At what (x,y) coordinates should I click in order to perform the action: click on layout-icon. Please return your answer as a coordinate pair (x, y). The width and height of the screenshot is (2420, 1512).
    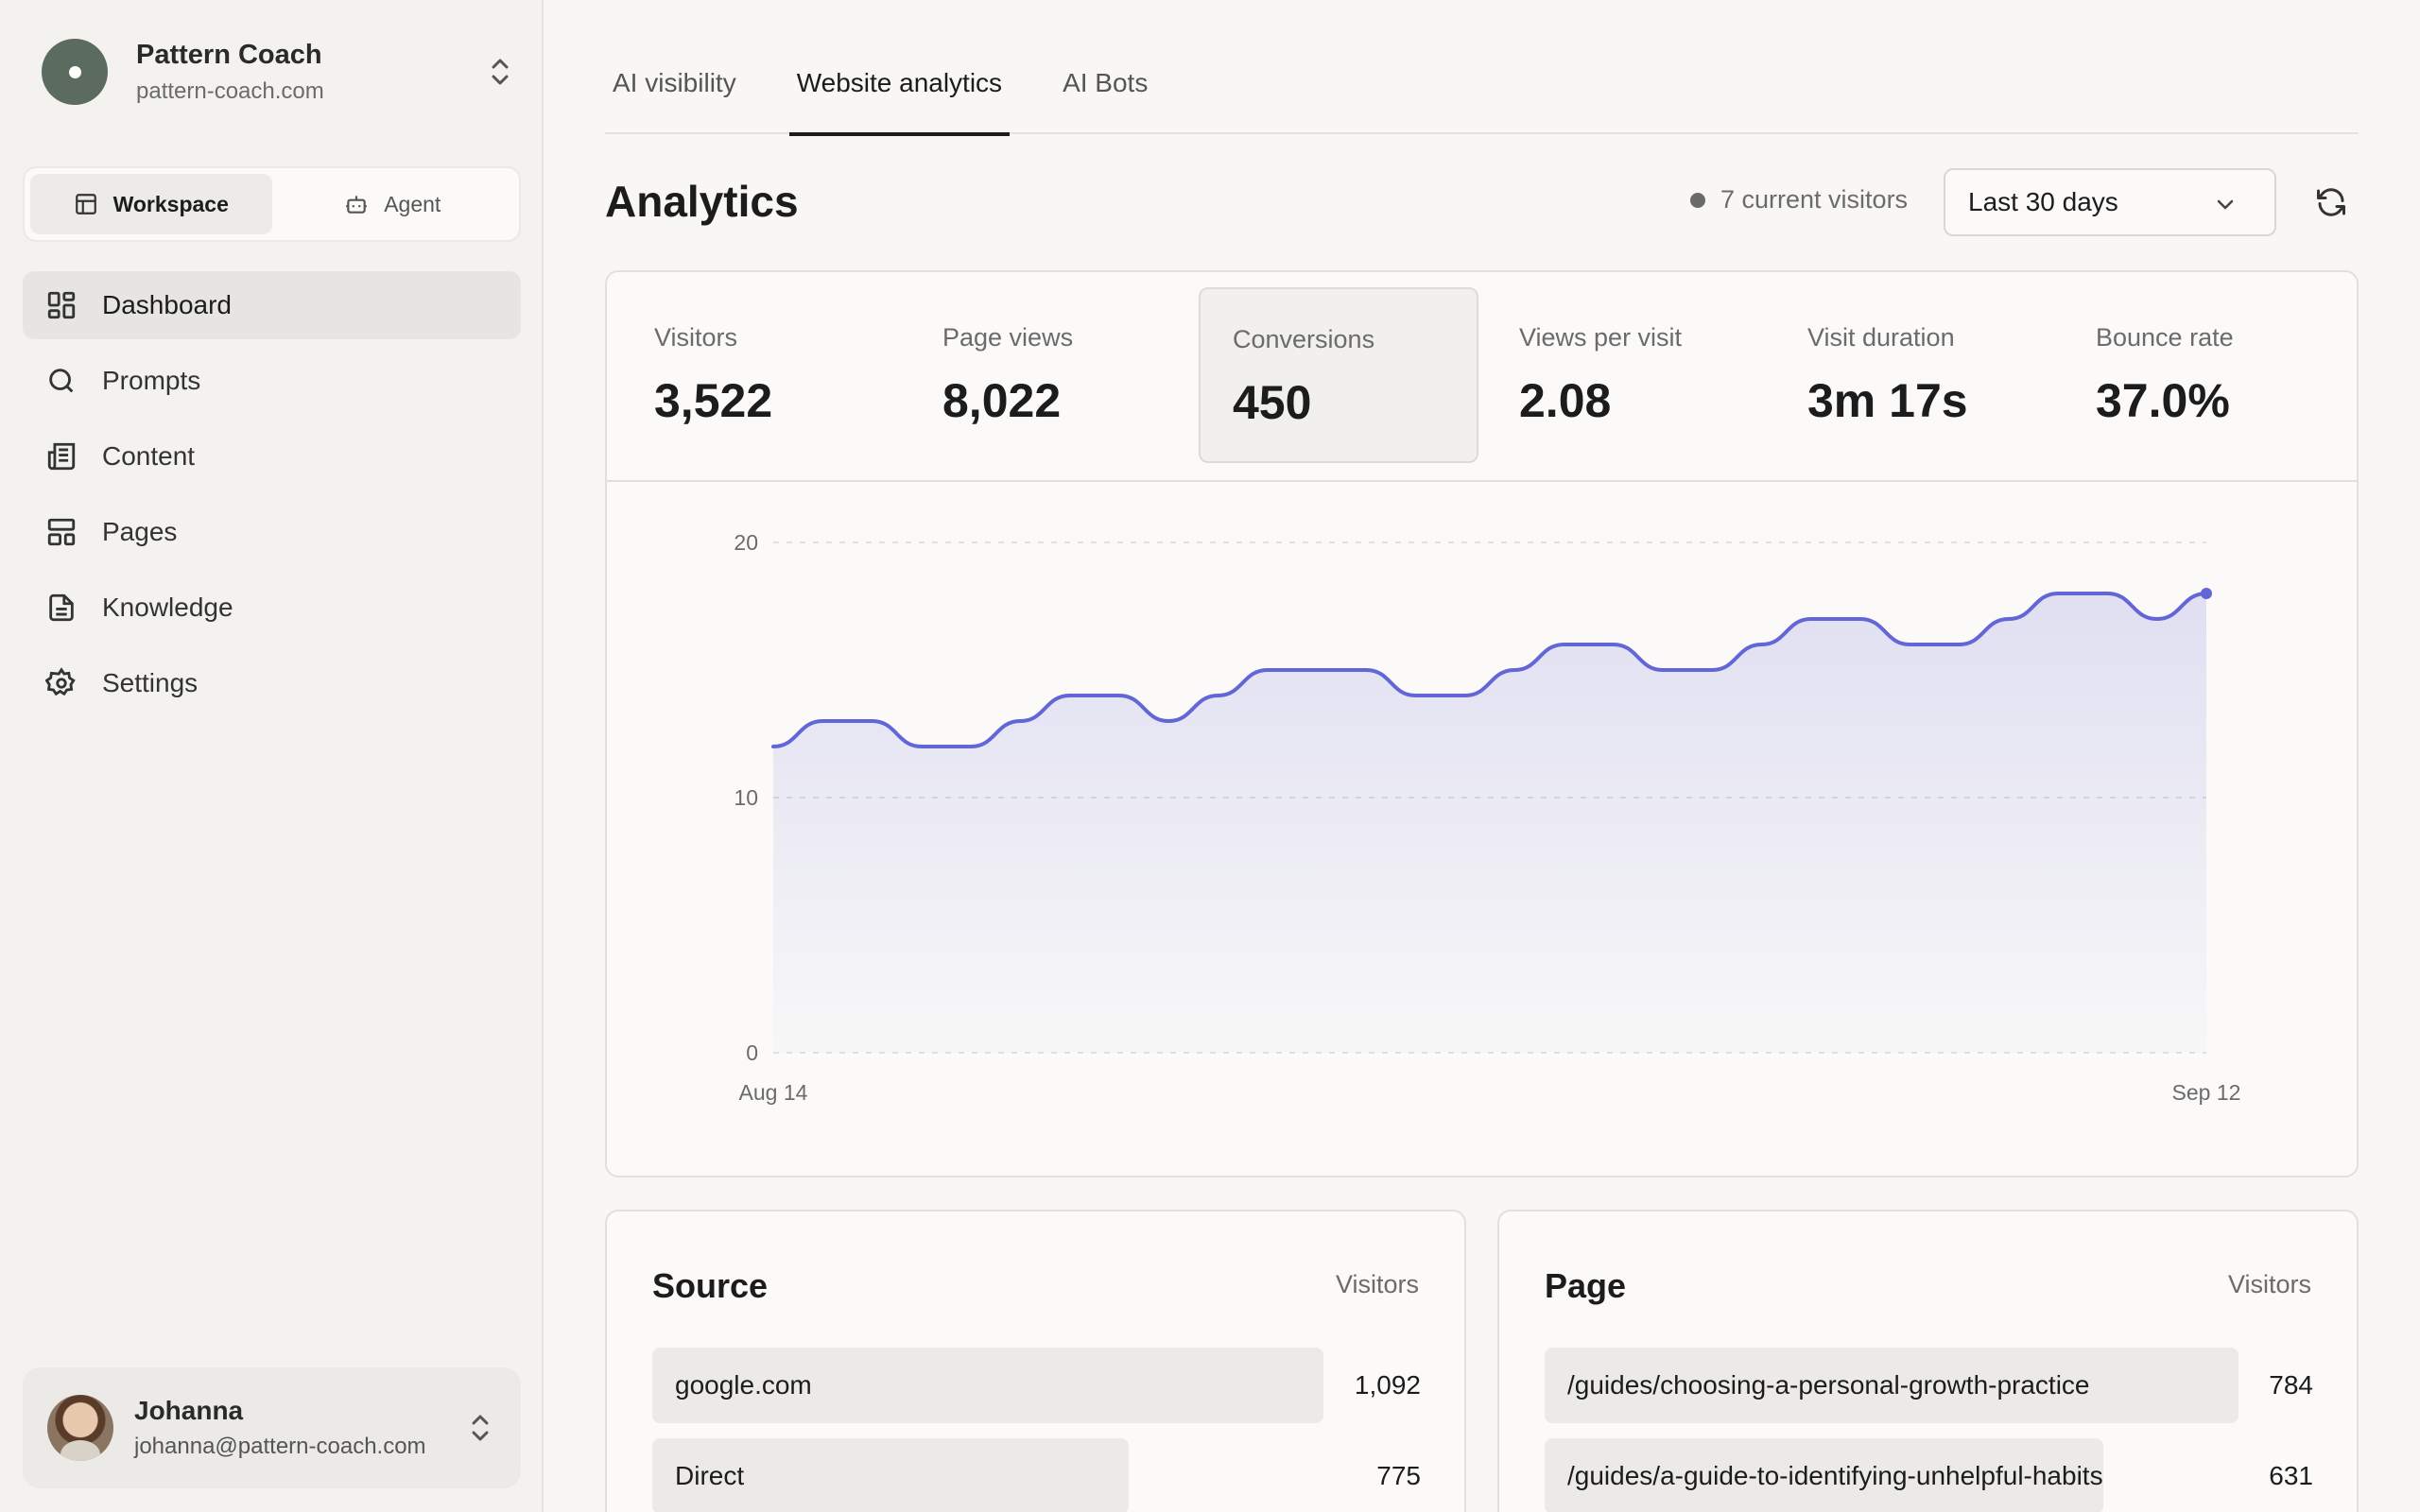
    Looking at the image, I should click on (85, 204).